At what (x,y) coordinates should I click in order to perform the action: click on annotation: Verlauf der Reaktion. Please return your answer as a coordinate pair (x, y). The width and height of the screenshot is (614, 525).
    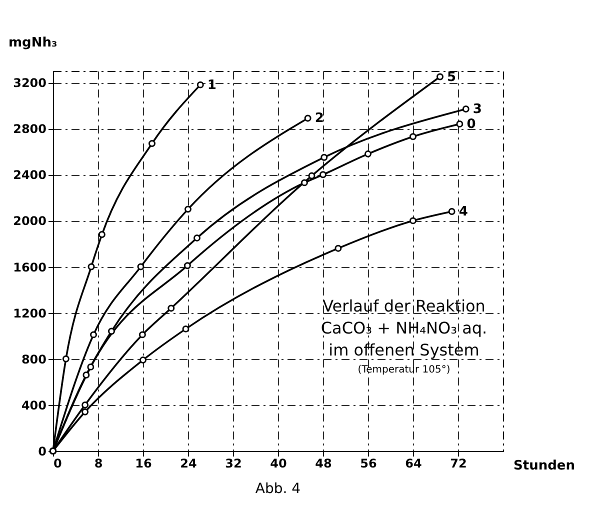
    Looking at the image, I should click on (404, 306).